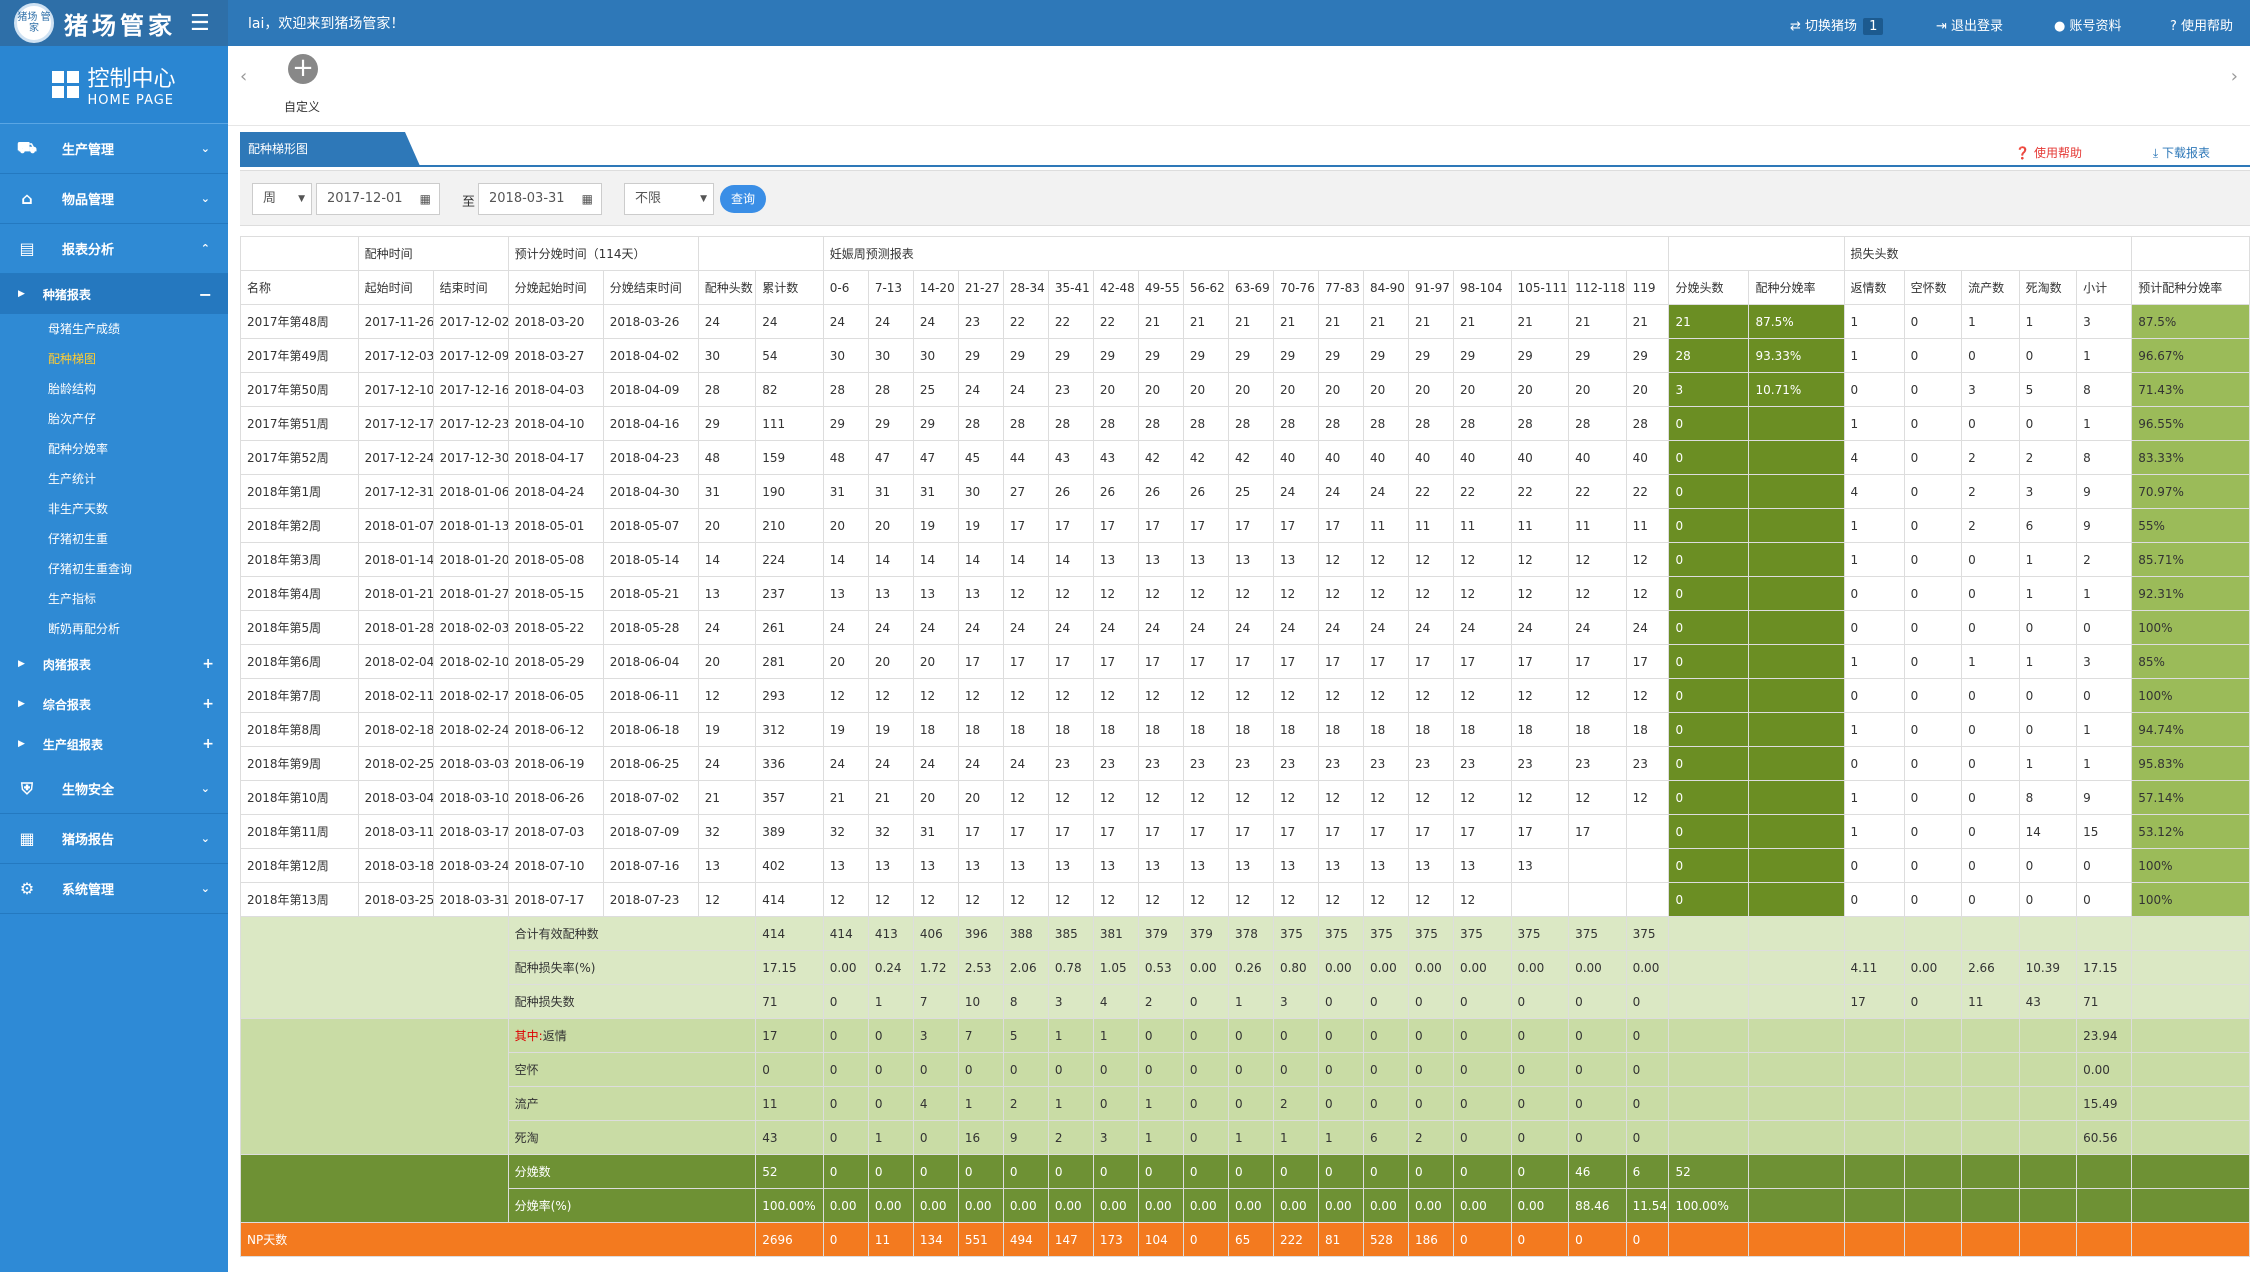 This screenshot has width=2250, height=1272. What do you see at coordinates (632, 1001) in the screenshot?
I see `analysis-name: 配种损失数` at bounding box center [632, 1001].